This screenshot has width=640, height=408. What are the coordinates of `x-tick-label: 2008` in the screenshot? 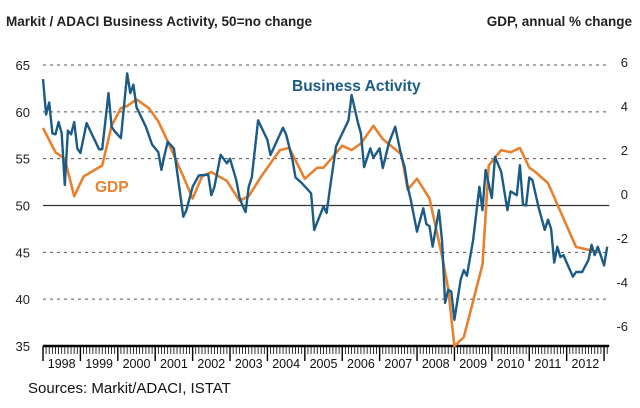 It's located at (436, 364).